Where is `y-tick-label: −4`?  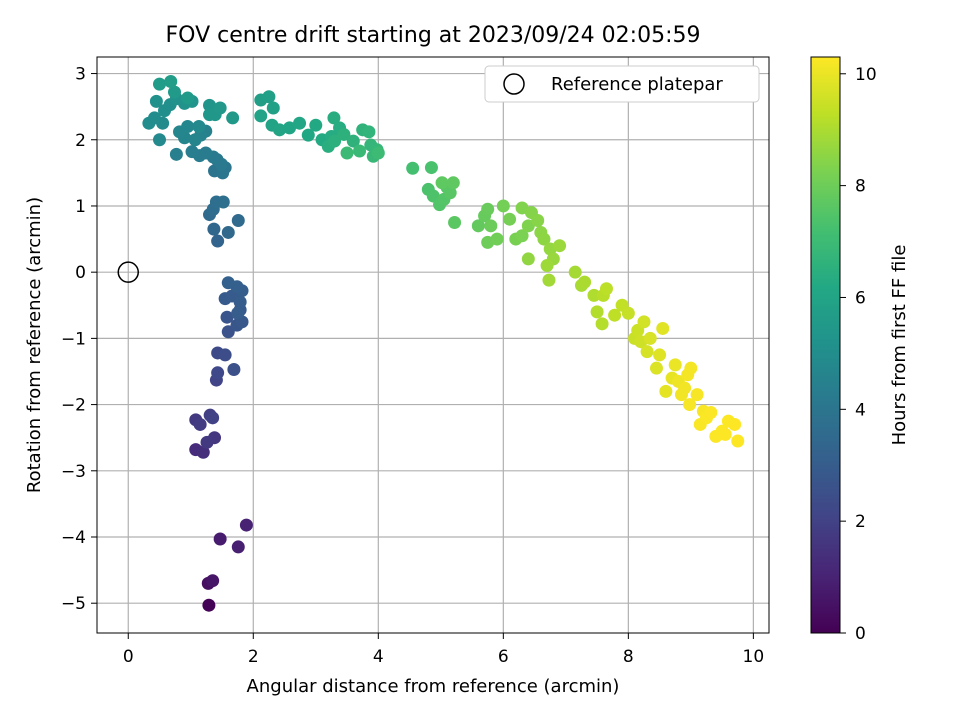 y-tick-label: −4 is located at coordinates (73, 538).